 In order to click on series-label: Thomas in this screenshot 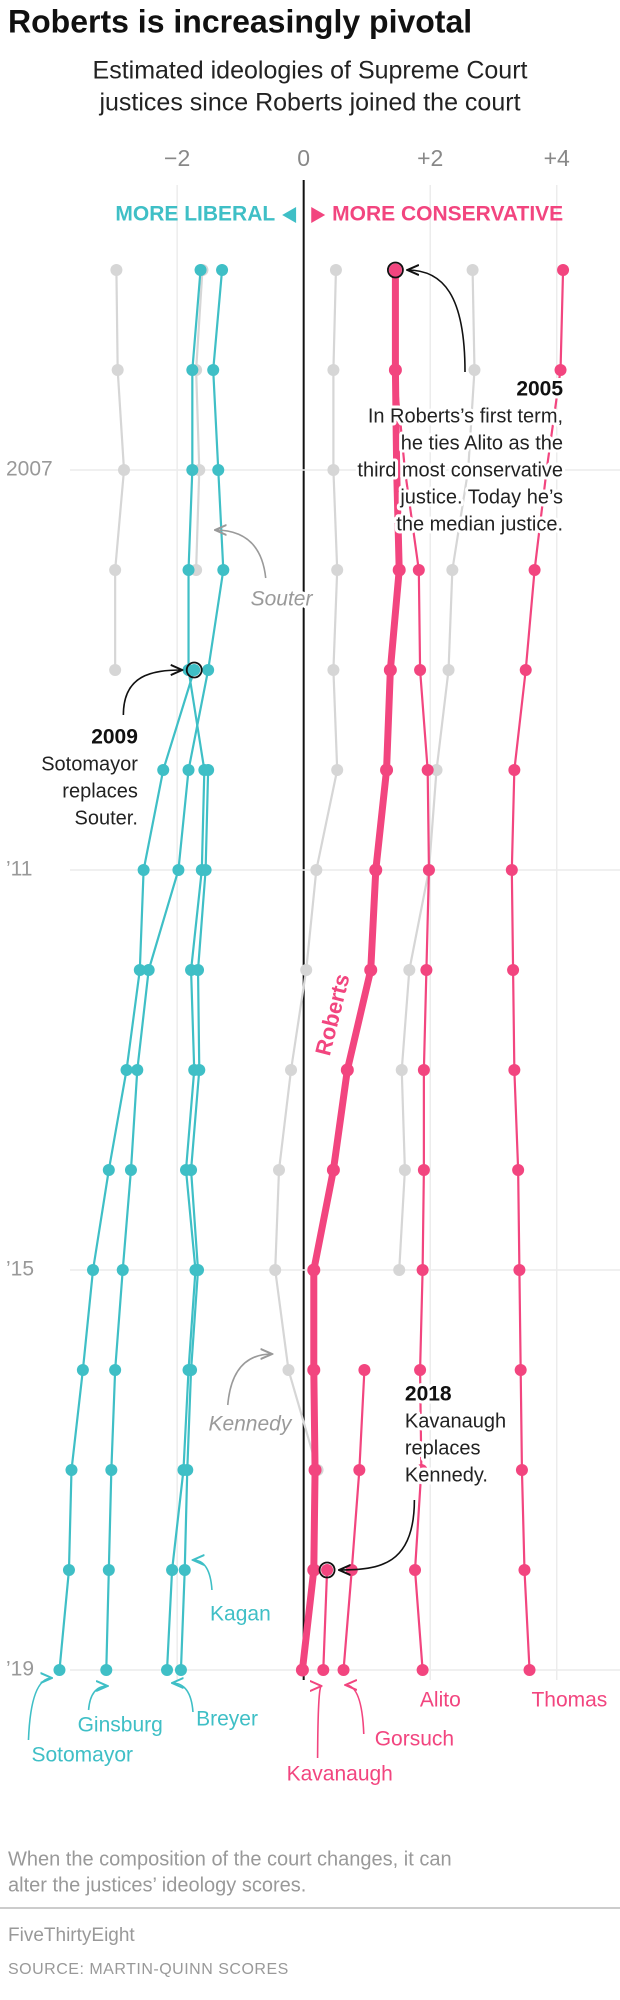, I will do `click(569, 1700)`.